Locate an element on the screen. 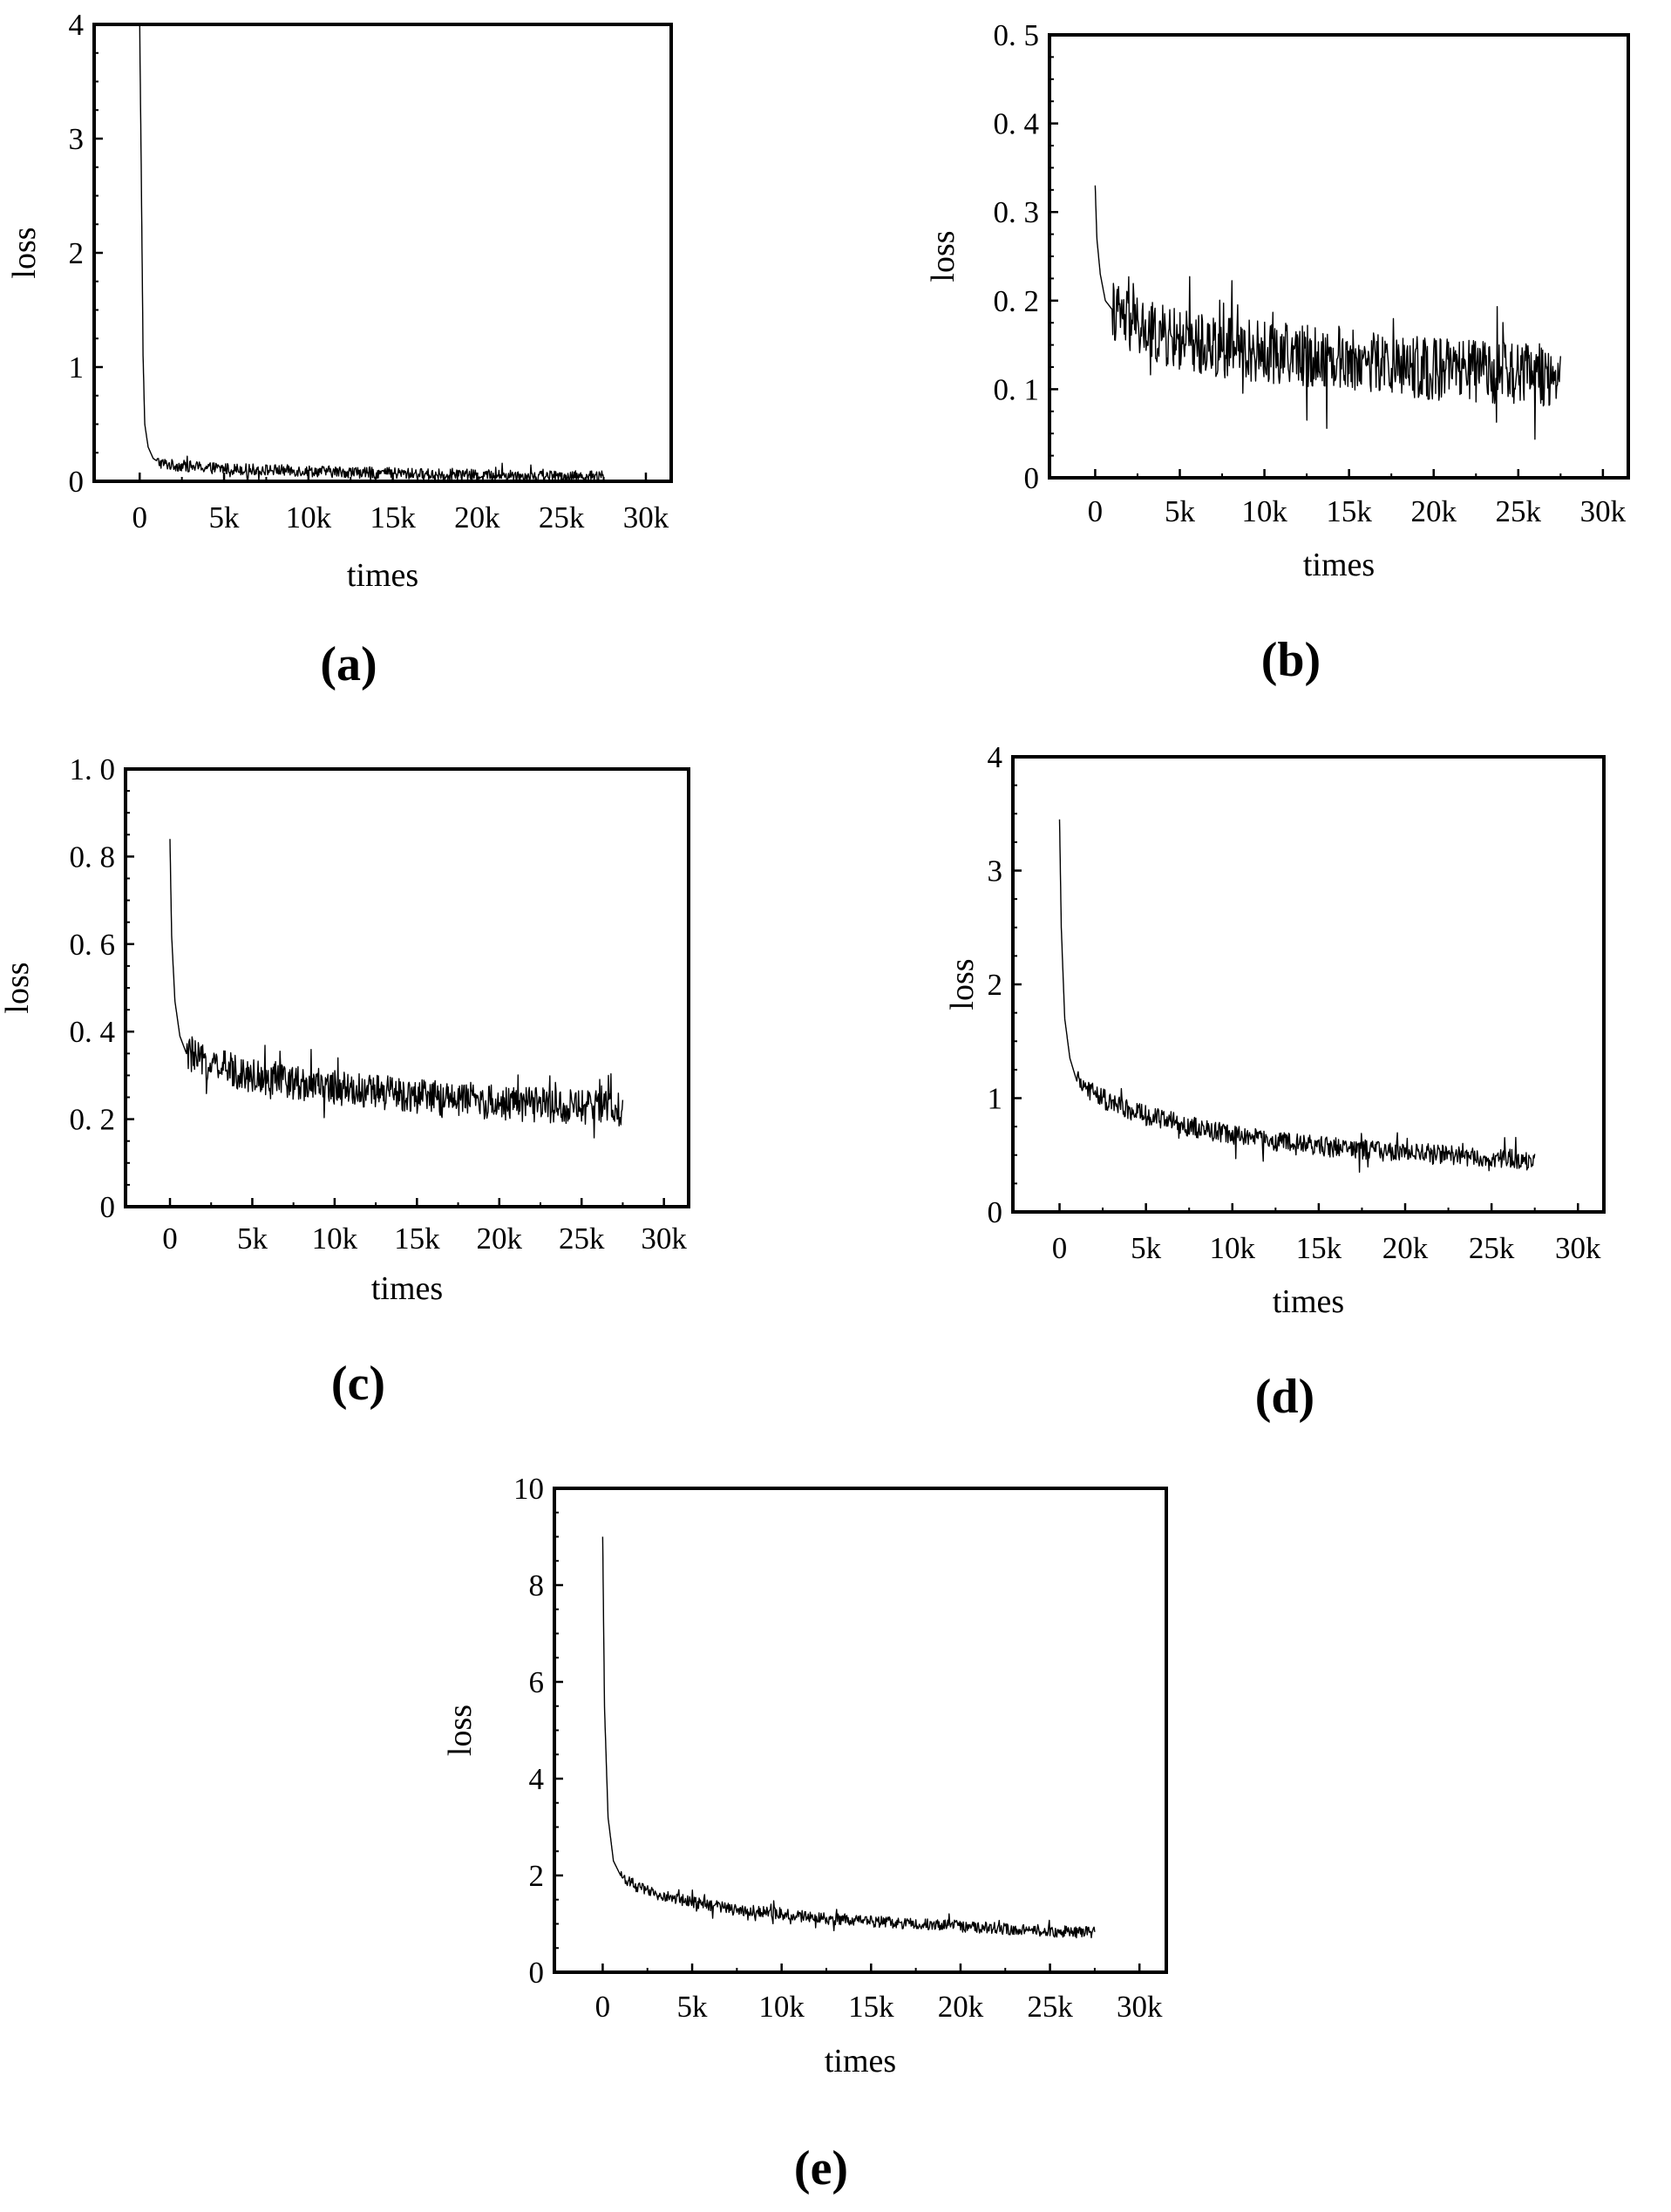  panel-label: (c) is located at coordinates (358, 1384).